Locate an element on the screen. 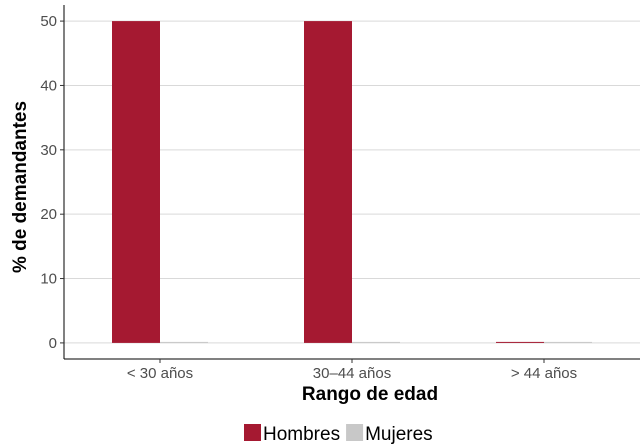  x-axis-ticks: < 30 años 30–44 años > 44 años is located at coordinates (352, 370).